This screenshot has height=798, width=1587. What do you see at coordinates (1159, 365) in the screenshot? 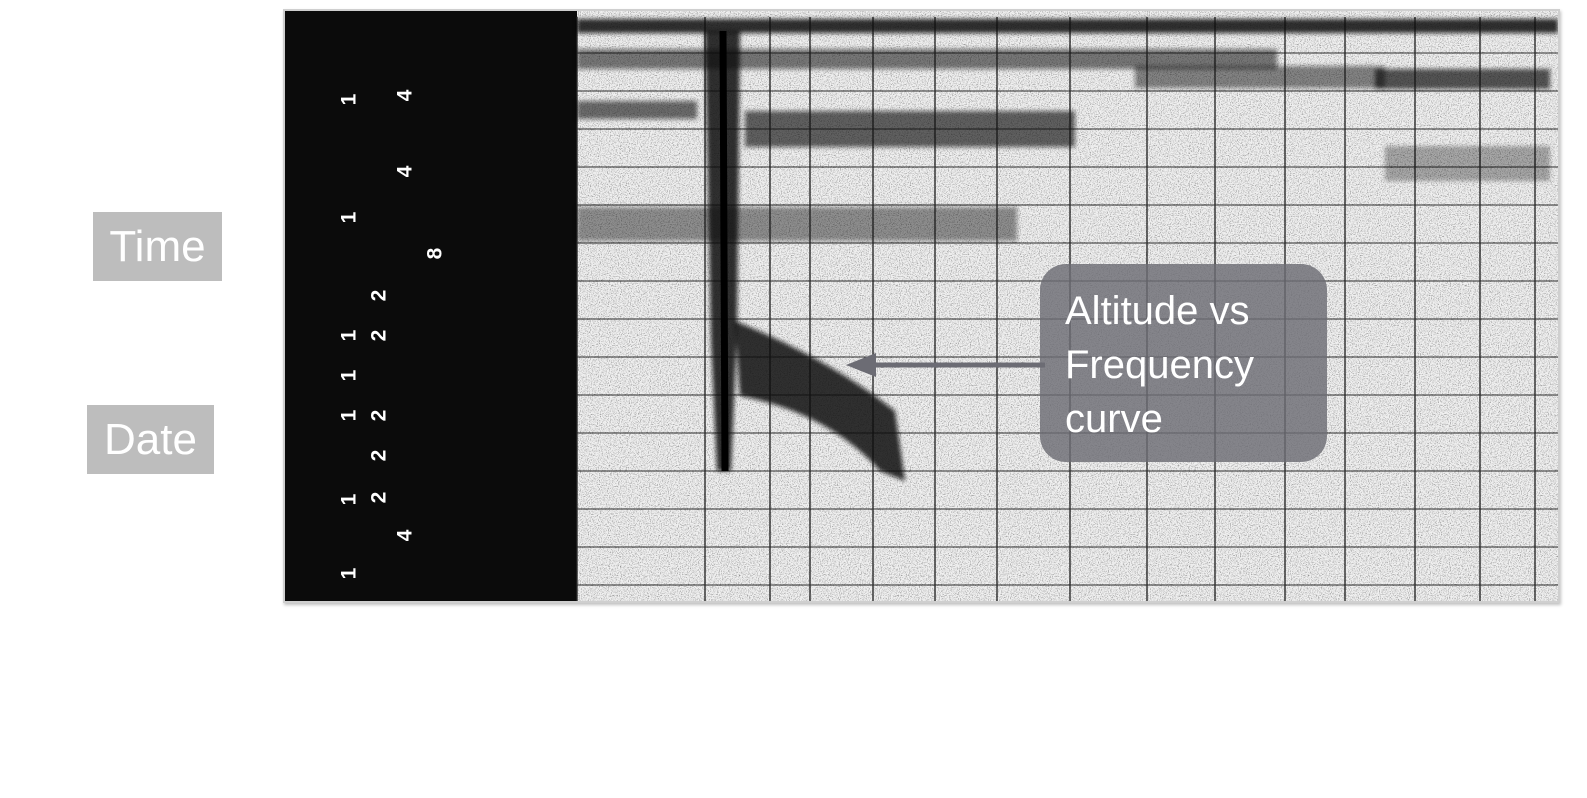
I see `callout-line-2: Frequency` at bounding box center [1159, 365].